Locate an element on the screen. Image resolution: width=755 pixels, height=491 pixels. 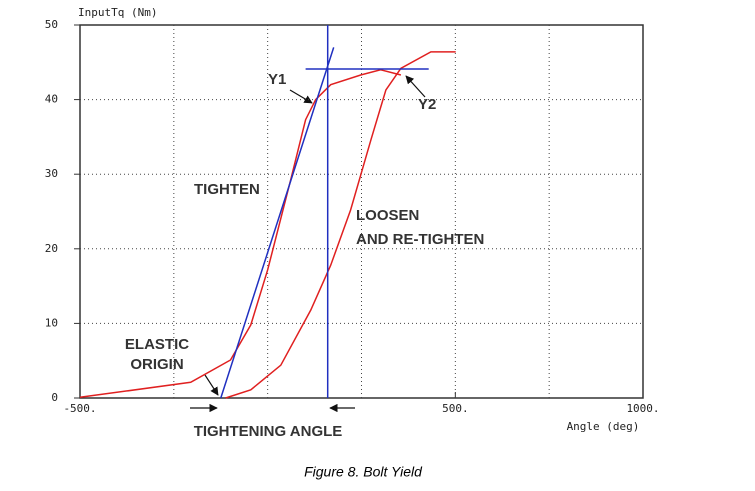
x-tick-label: 500. is located at coordinates (455, 408).